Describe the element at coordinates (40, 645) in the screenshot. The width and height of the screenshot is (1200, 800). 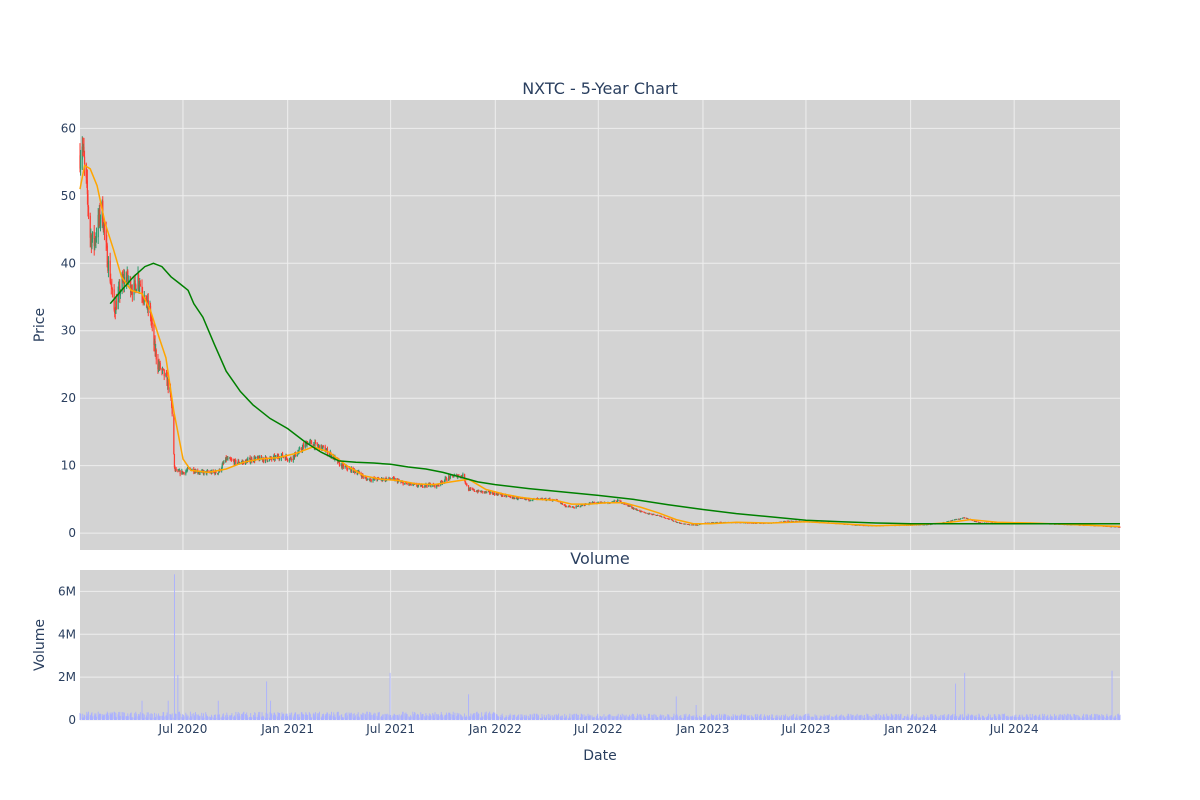
I see `volume-axis-title: Volume` at that location.